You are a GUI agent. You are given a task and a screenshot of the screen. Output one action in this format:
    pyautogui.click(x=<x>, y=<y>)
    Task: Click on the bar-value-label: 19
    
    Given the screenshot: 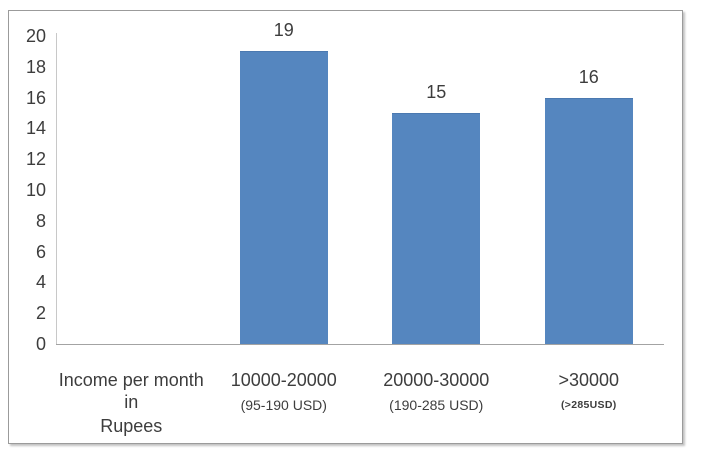 What is the action you would take?
    pyautogui.click(x=283, y=30)
    